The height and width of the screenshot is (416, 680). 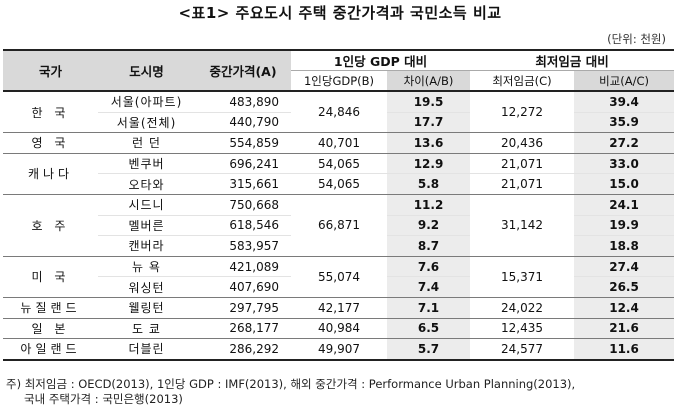 What do you see at coordinates (243, 308) in the screenshot?
I see `median-price-cell: 297,795` at bounding box center [243, 308].